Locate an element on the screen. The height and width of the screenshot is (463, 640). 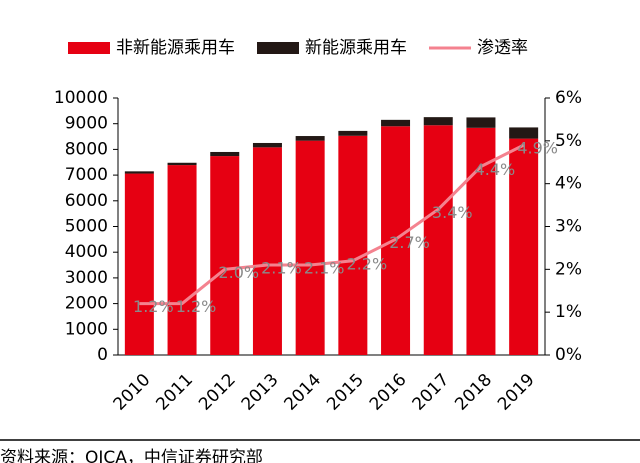
y2-tick-label: 2% is located at coordinates (568, 269).